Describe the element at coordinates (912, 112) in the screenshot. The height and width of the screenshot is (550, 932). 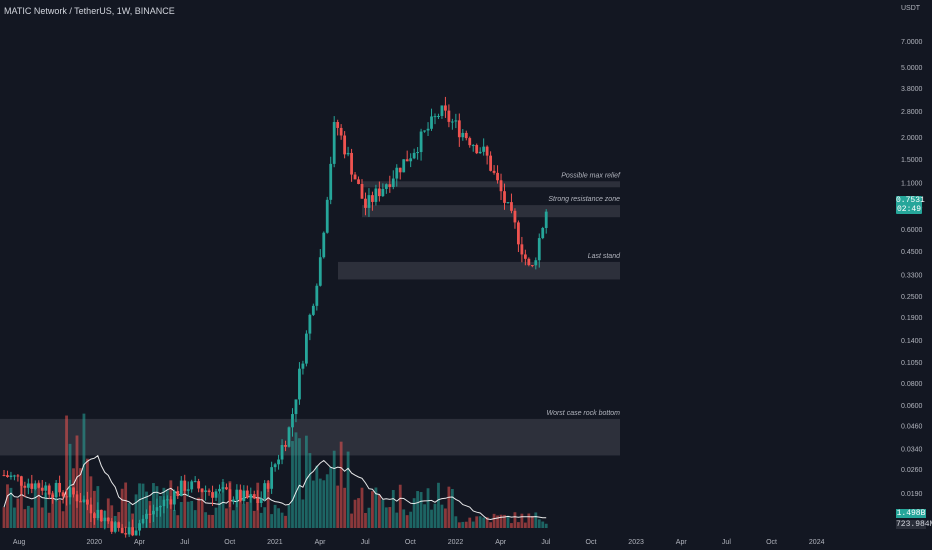
I see `price-tick-label: 2.8000` at that location.